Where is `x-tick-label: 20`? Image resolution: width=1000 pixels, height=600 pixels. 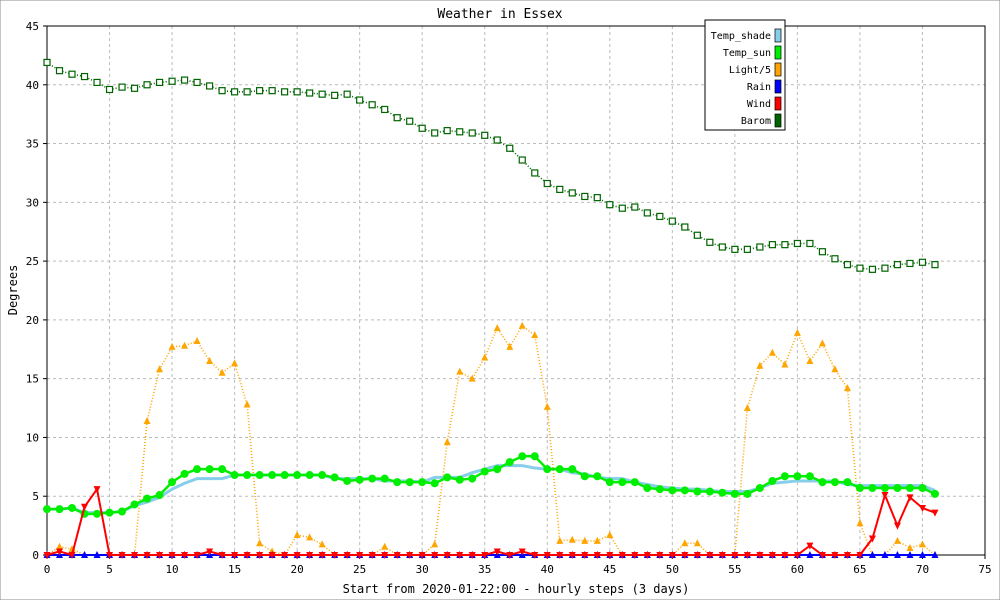
x-tick-label: 20 is located at coordinates (297, 569).